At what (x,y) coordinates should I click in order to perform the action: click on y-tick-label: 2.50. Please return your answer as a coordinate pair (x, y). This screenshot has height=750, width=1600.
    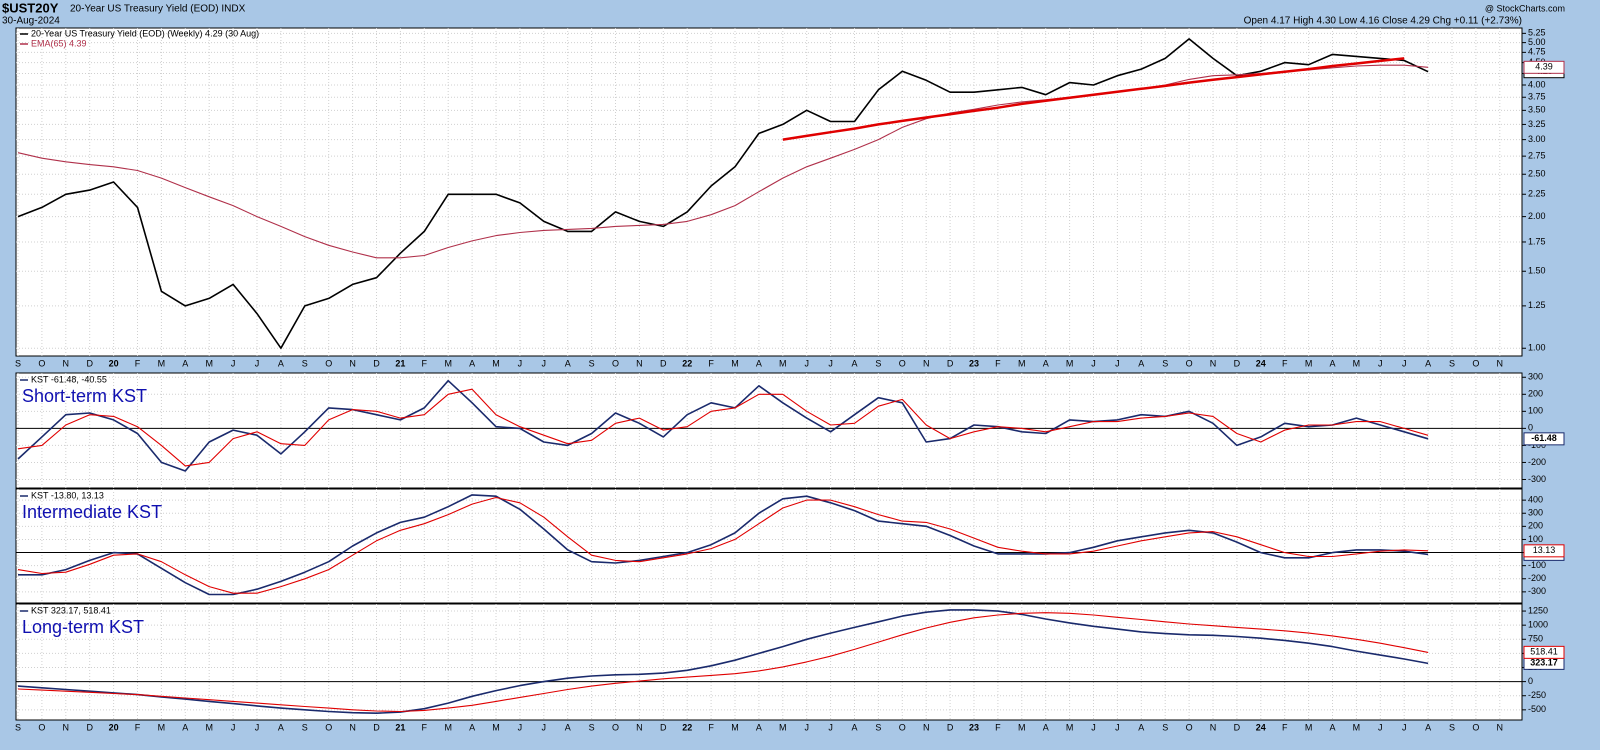
    Looking at the image, I should click on (1537, 174).